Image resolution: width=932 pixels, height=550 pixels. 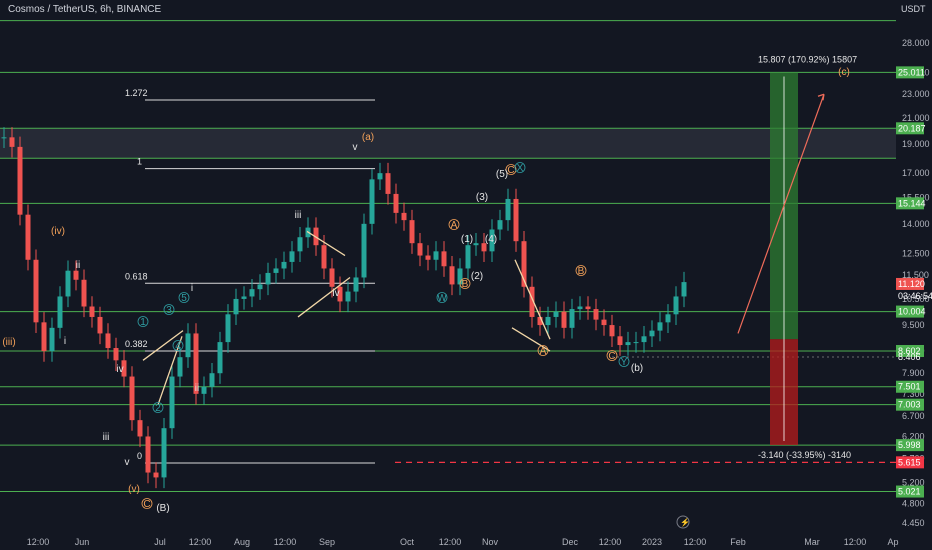 I want to click on price-tick: 6.200, so click(x=913, y=436).